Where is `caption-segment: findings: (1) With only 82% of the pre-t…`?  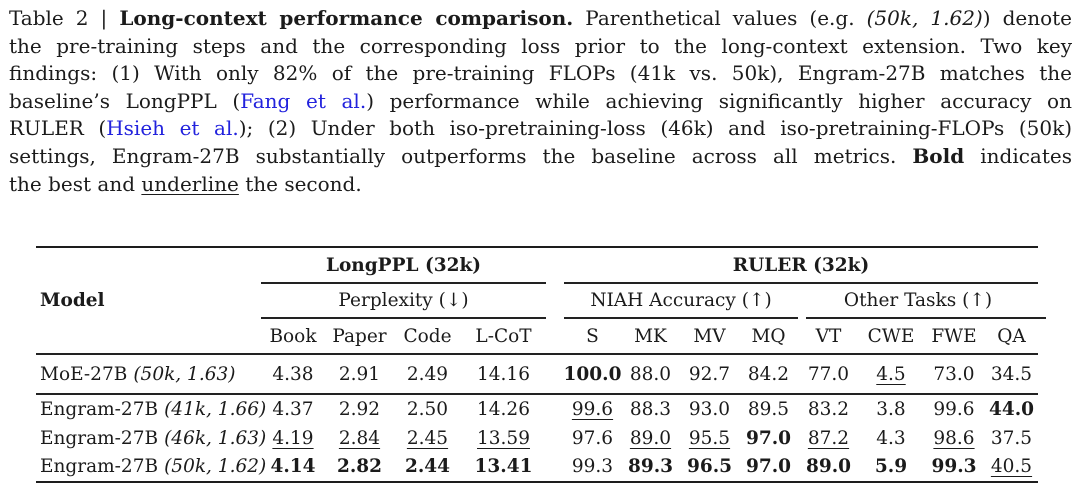
caption-segment: findings: (1) With only 82% of the pre-t… is located at coordinates (540, 73).